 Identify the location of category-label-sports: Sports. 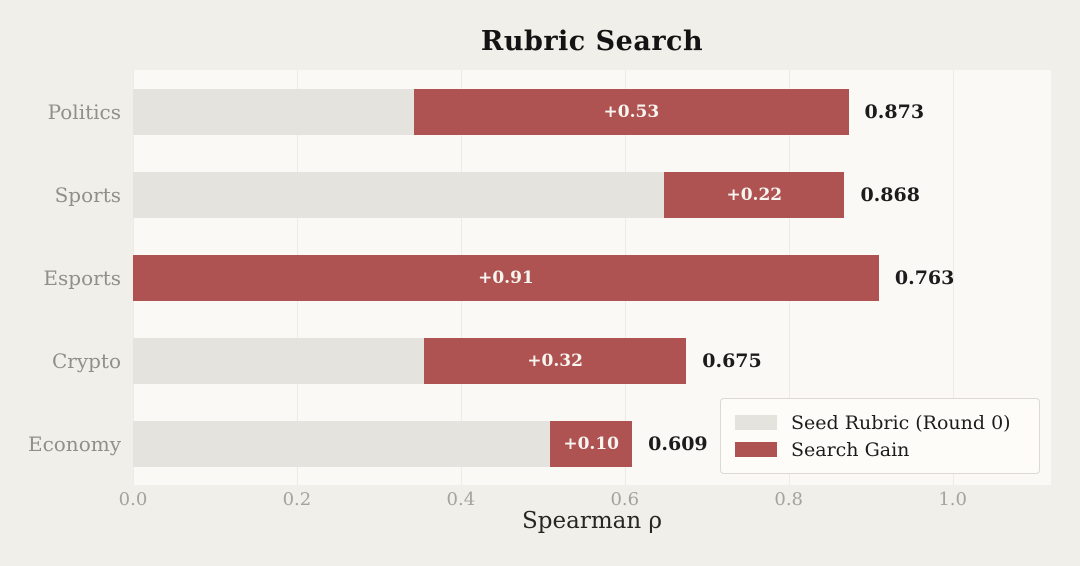
(87, 194).